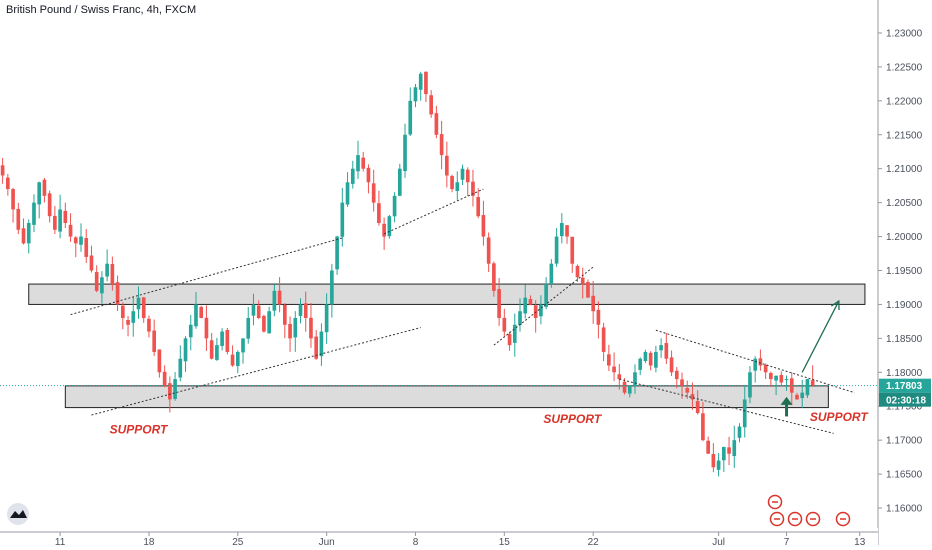 Image resolution: width=932 pixels, height=550 pixels. I want to click on y-tick-label: 1.17000, so click(904, 441).